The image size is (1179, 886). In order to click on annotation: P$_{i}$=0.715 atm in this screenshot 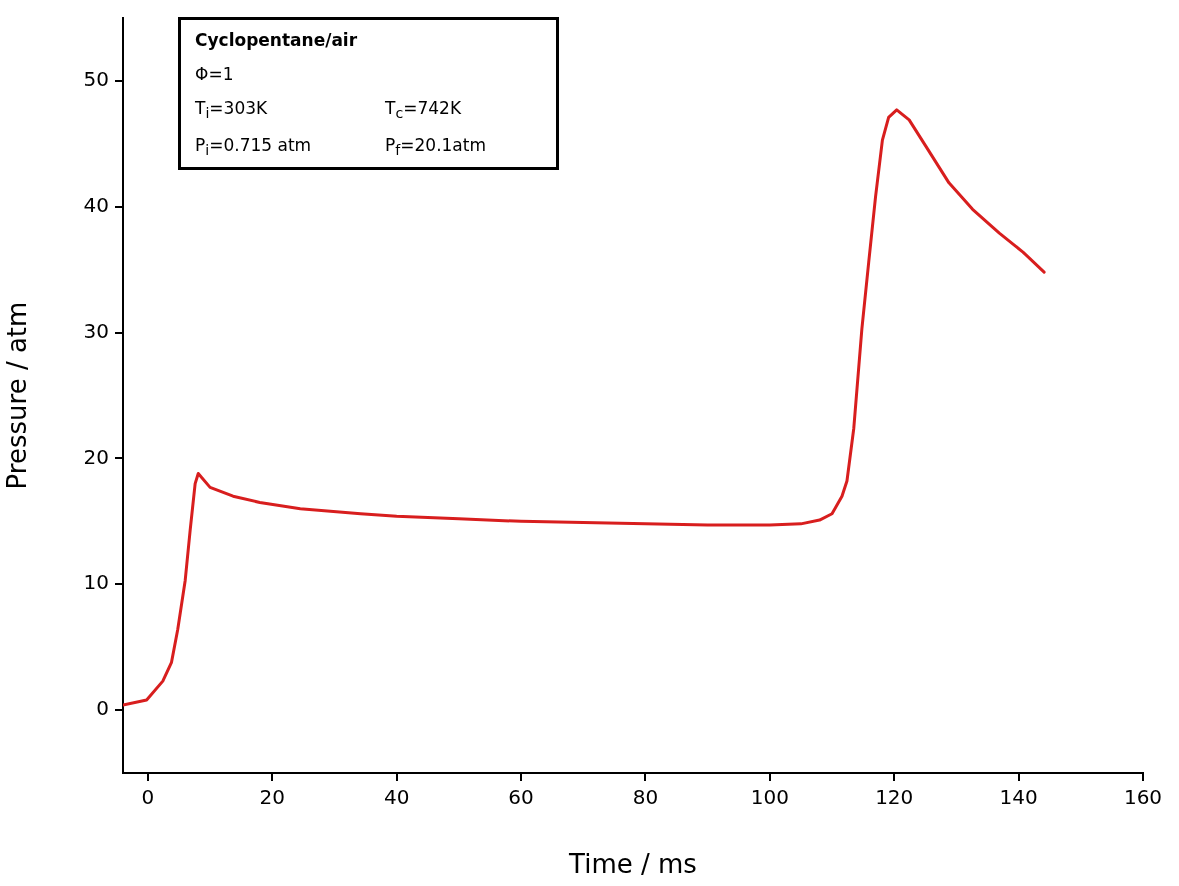, I will do `click(254, 147)`.